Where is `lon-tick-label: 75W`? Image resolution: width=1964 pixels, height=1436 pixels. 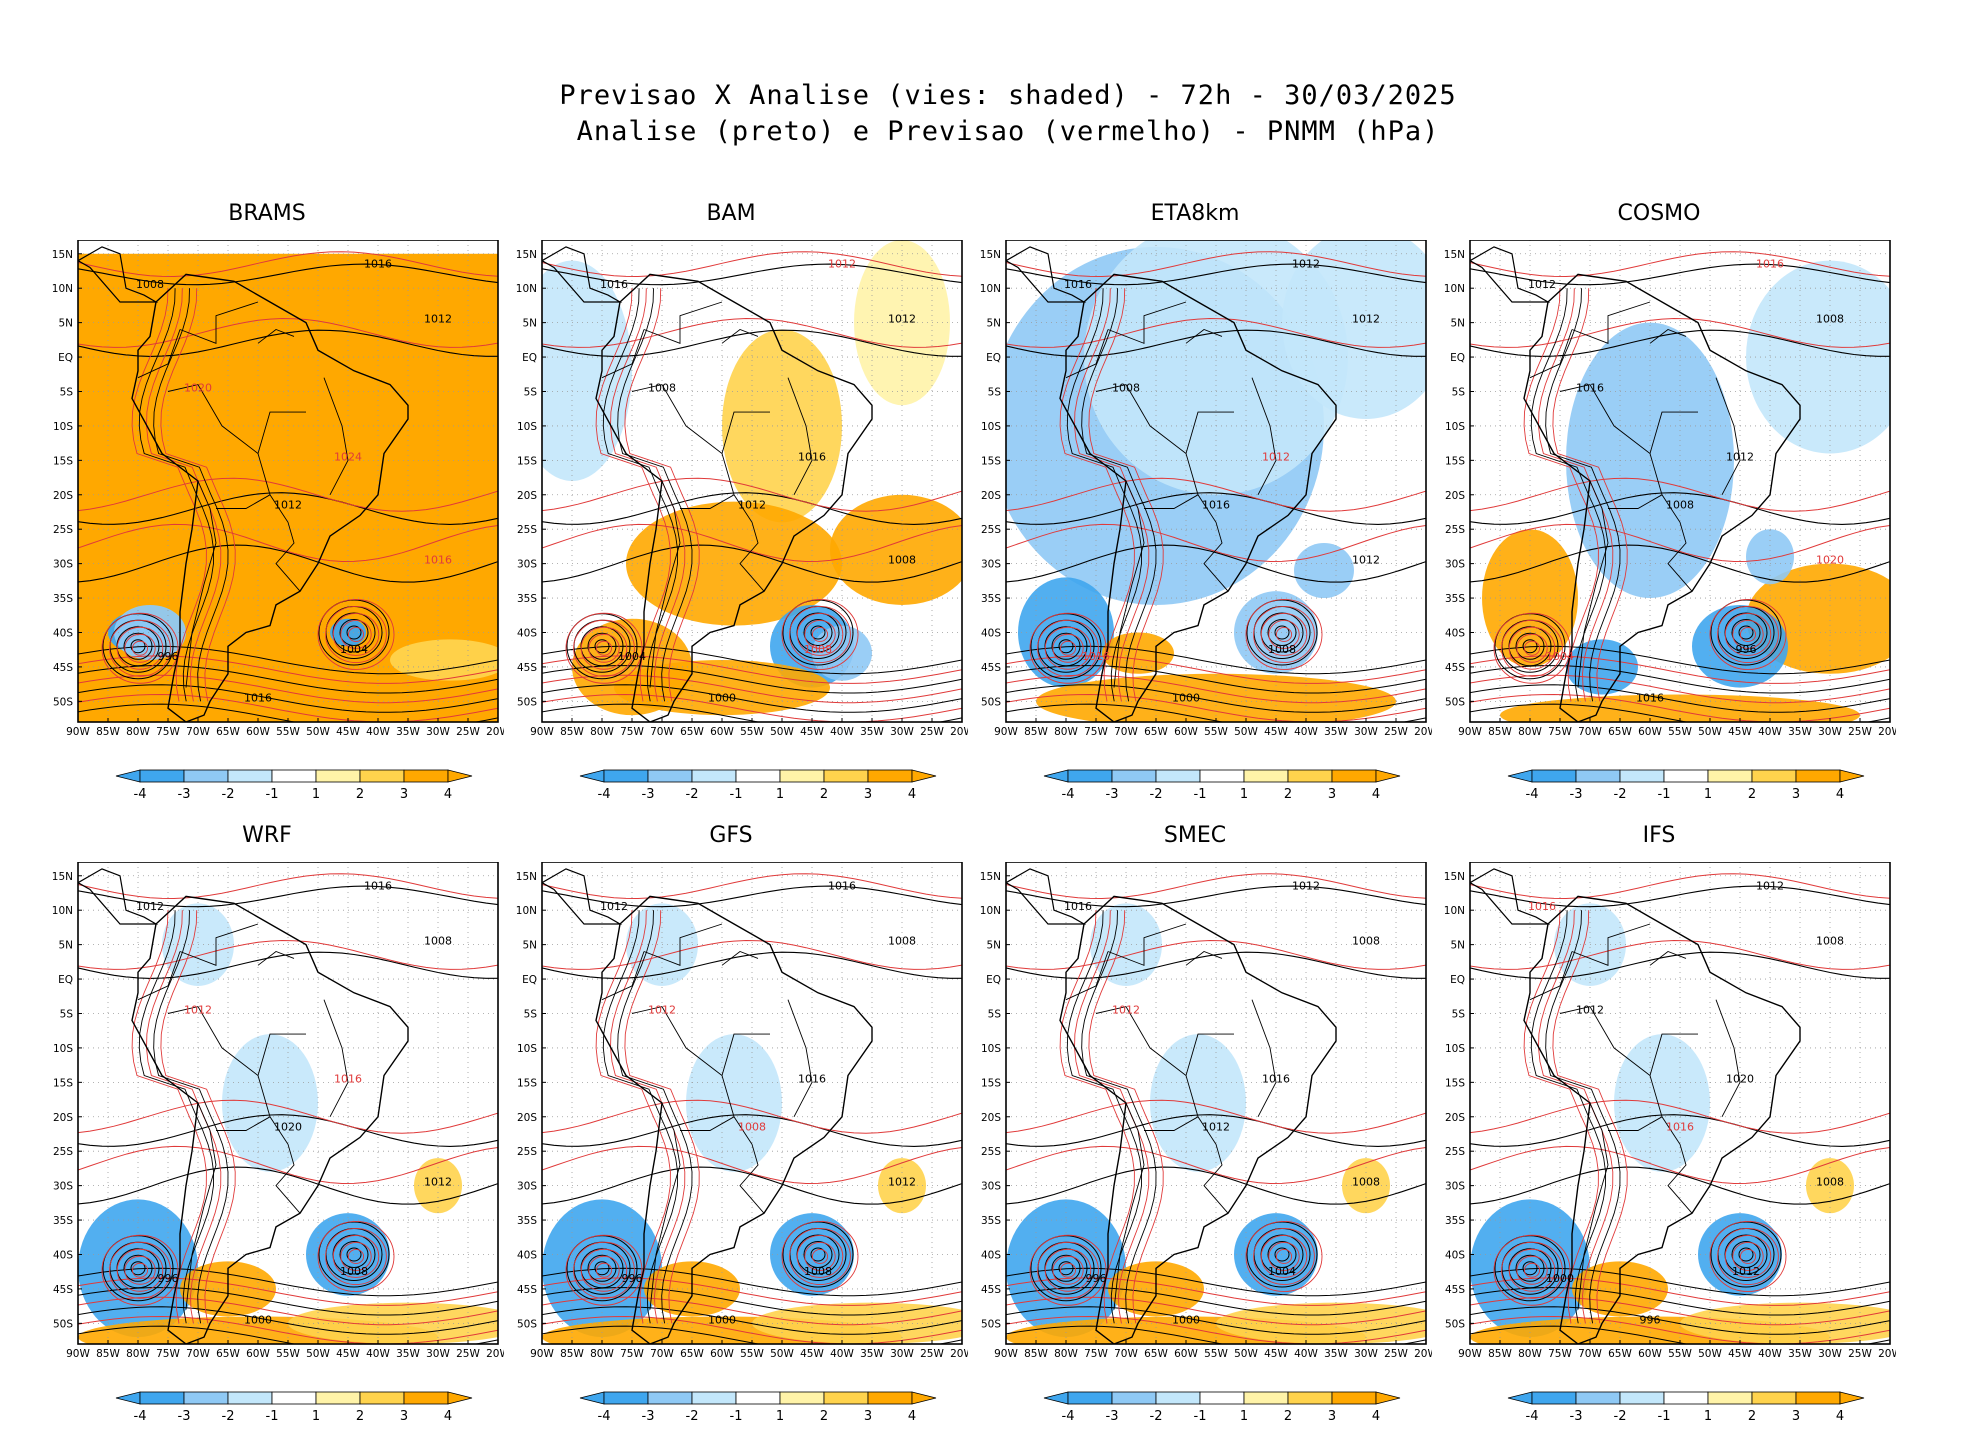
lon-tick-label: 75W is located at coordinates (1560, 732).